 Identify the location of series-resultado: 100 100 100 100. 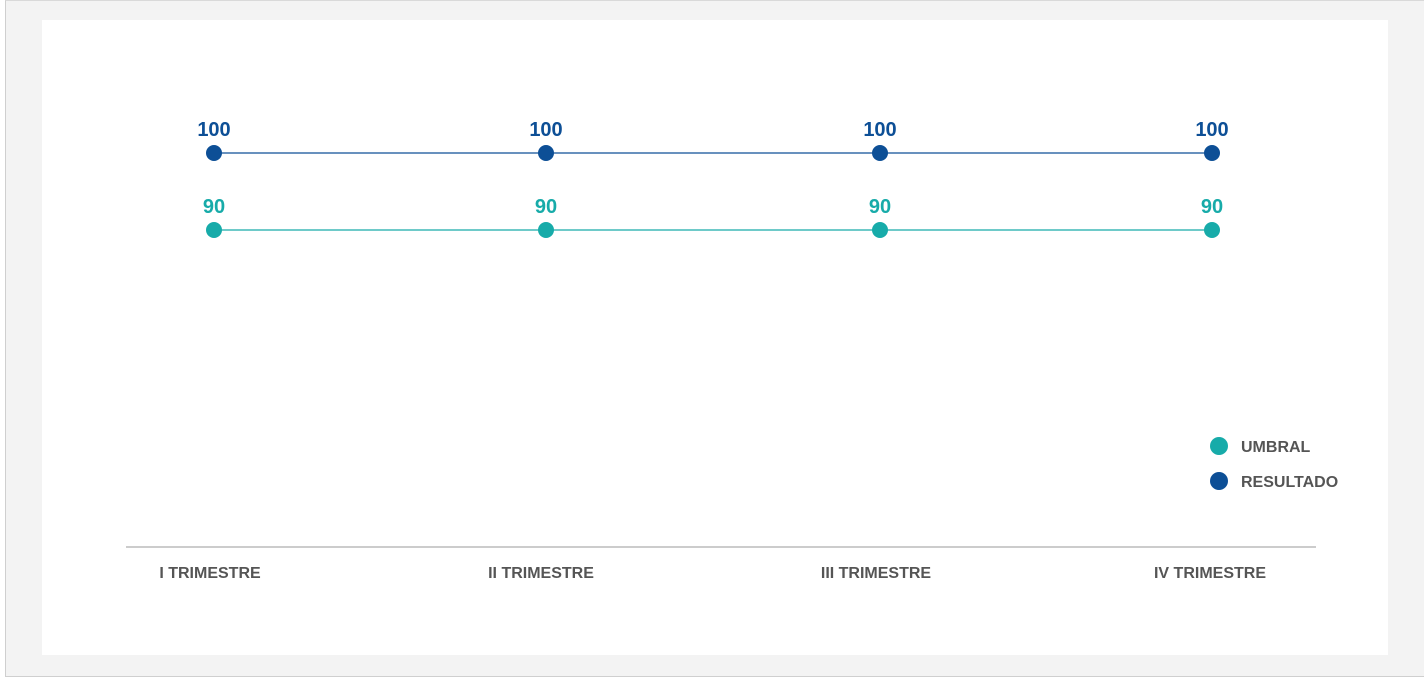
(713, 140).